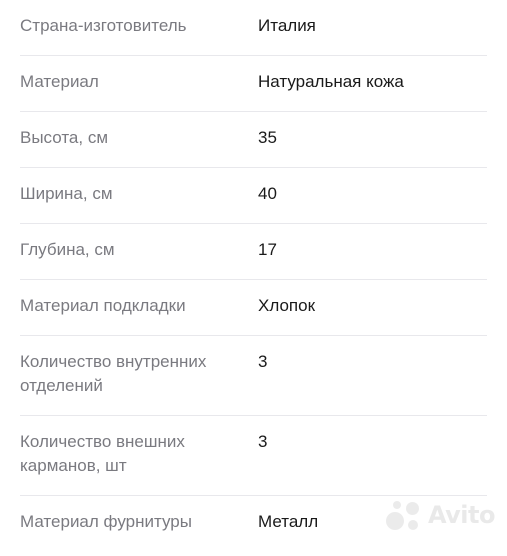  What do you see at coordinates (461, 515) in the screenshot?
I see `watermark-text: Avito` at bounding box center [461, 515].